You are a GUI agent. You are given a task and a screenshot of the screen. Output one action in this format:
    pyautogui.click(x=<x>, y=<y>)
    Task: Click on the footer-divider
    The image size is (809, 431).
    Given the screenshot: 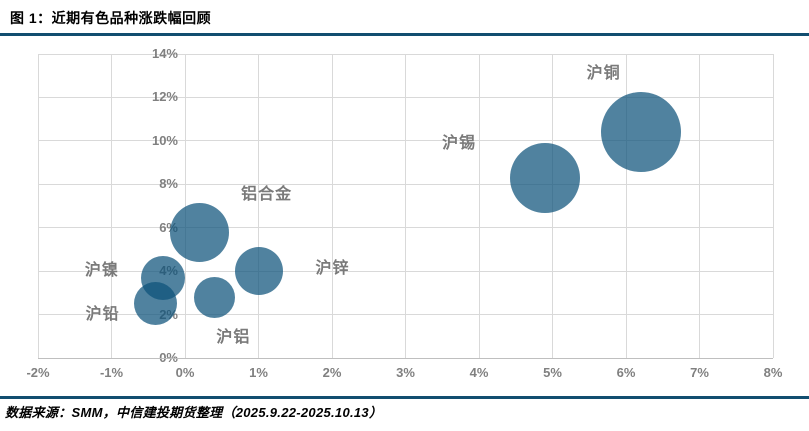 What is the action you would take?
    pyautogui.click(x=404, y=397)
    